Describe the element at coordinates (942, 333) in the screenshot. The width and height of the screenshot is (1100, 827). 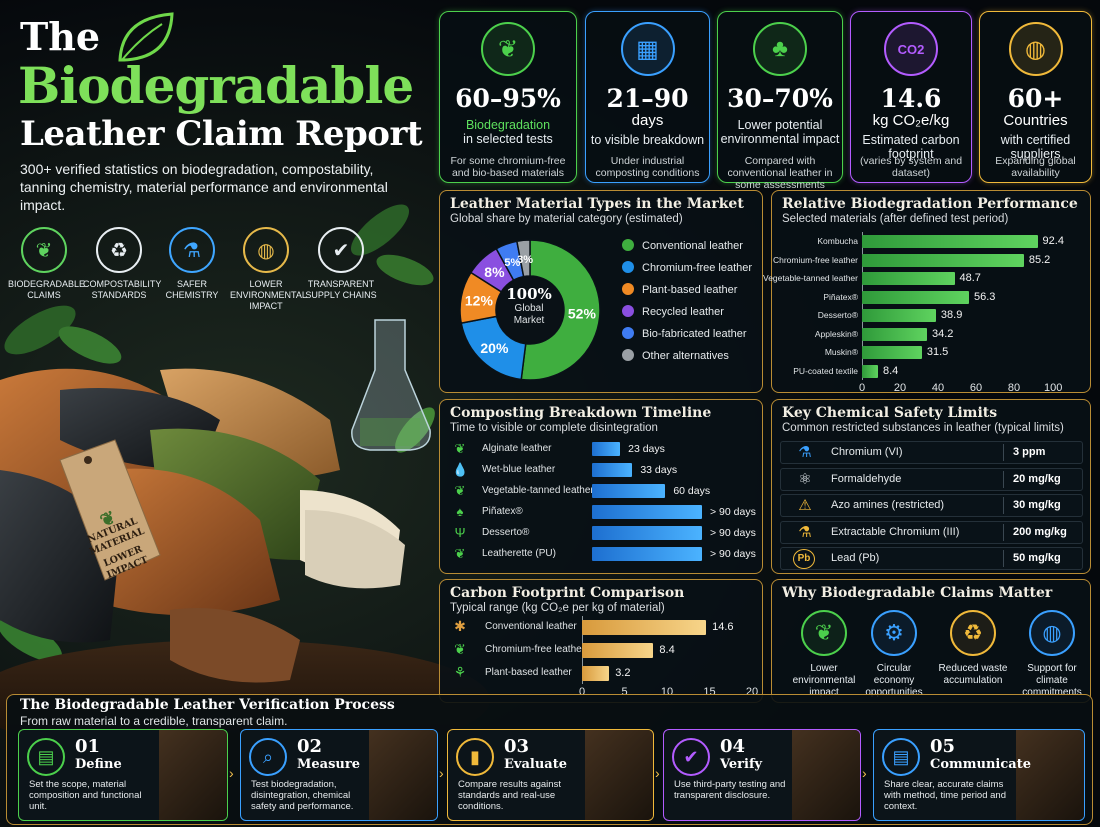
I see `bio-bar-value: 34.2` at that location.